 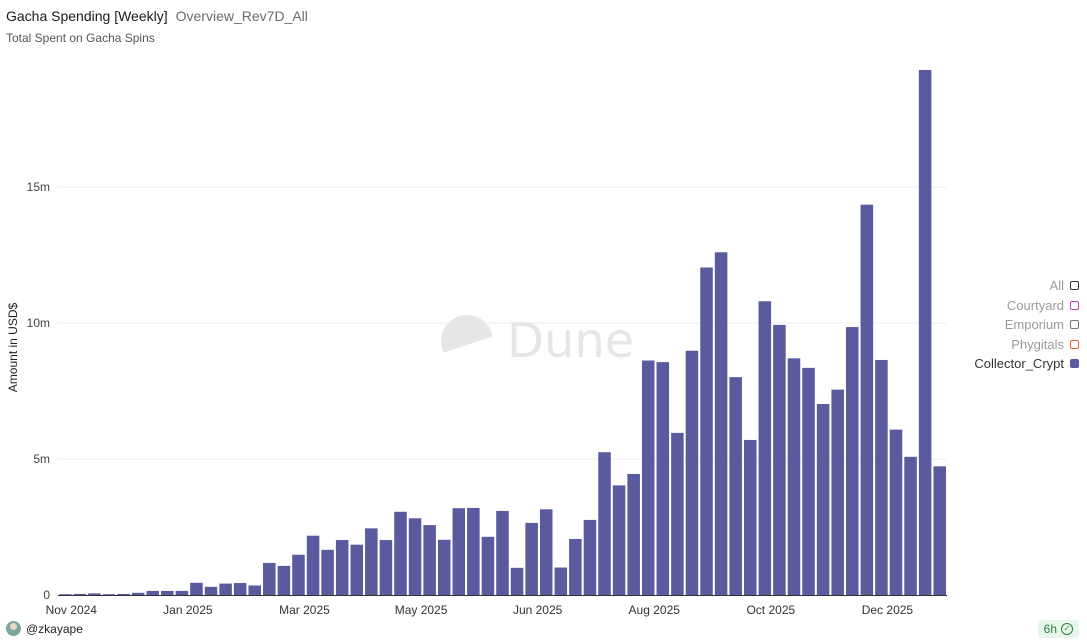 What do you see at coordinates (1037, 344) in the screenshot?
I see `legend-label: Phygitals` at bounding box center [1037, 344].